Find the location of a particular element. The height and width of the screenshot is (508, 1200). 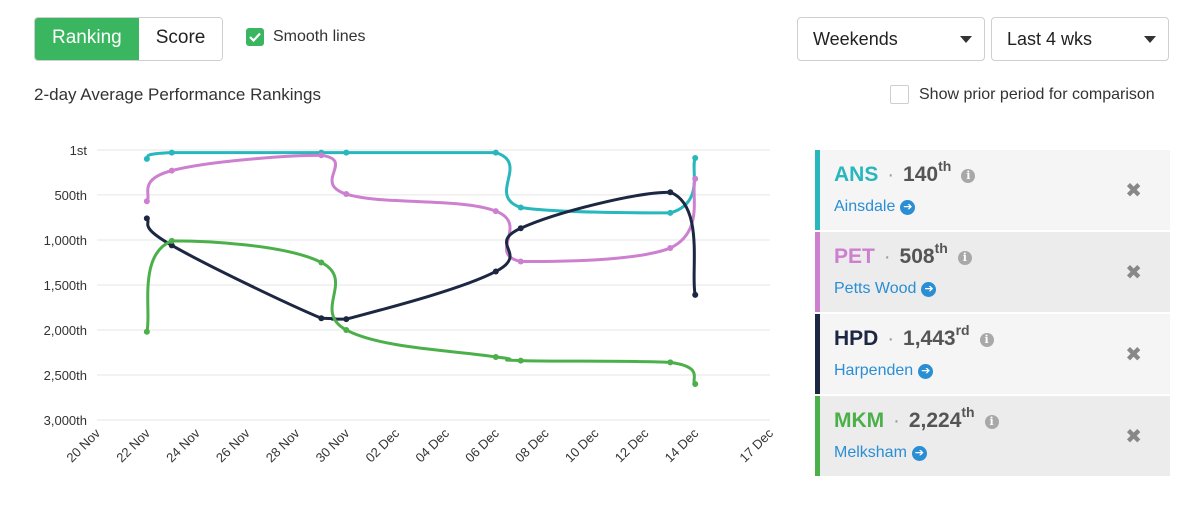

series-line-ans is located at coordinates (421, 183).